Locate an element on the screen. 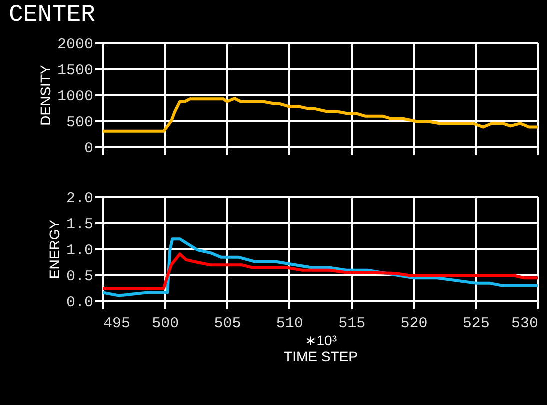 The height and width of the screenshot is (405, 547). x-tick-label: 520 is located at coordinates (414, 324).